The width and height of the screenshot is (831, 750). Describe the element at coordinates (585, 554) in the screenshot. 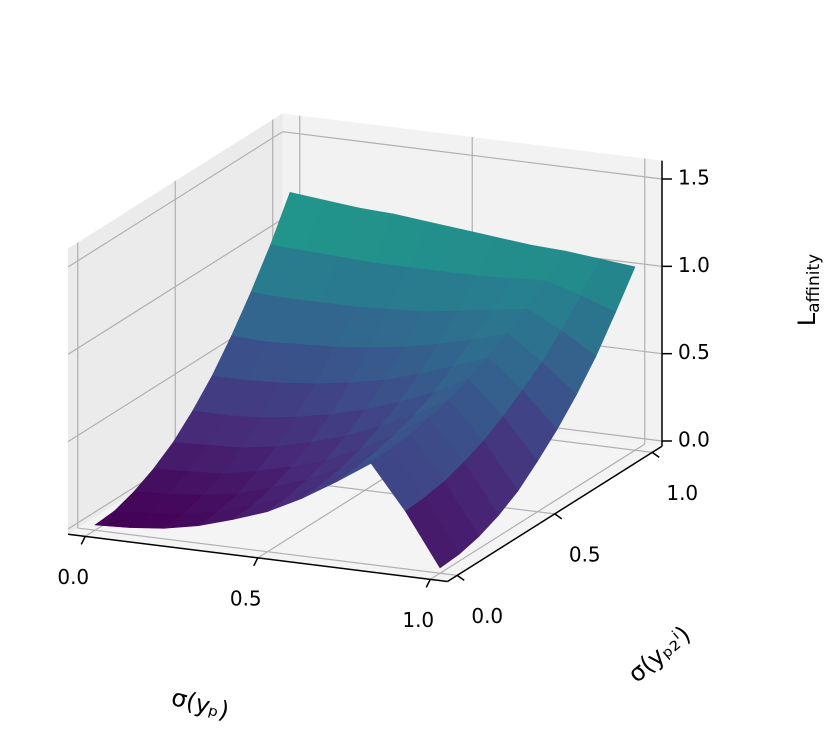

I see `y-tick-label: 0.5` at that location.